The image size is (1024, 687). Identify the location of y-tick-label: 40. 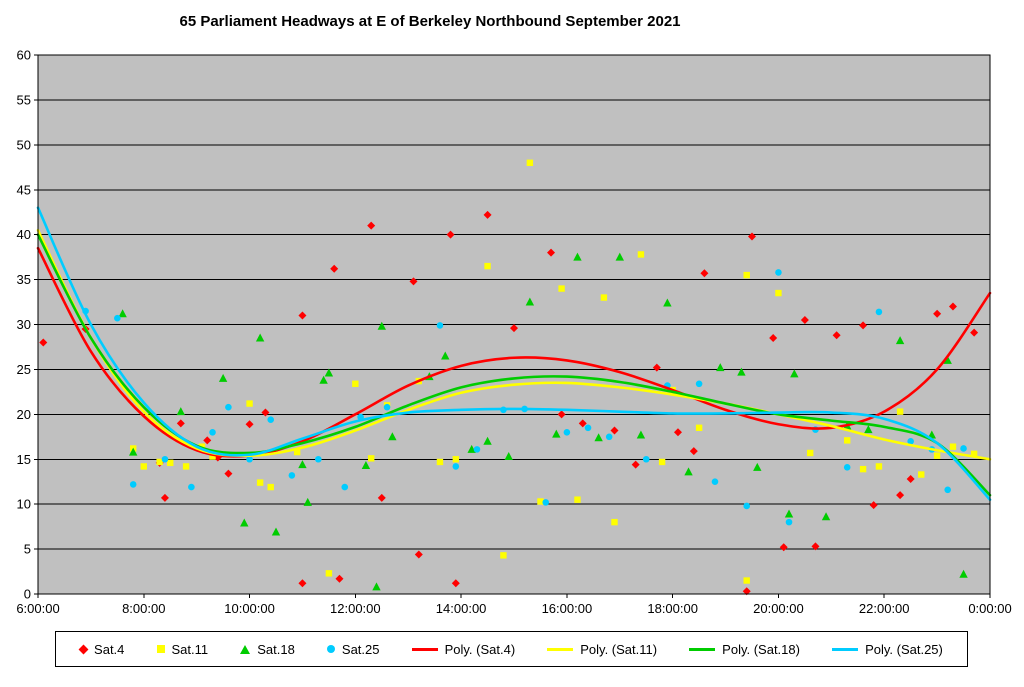
(24, 234).